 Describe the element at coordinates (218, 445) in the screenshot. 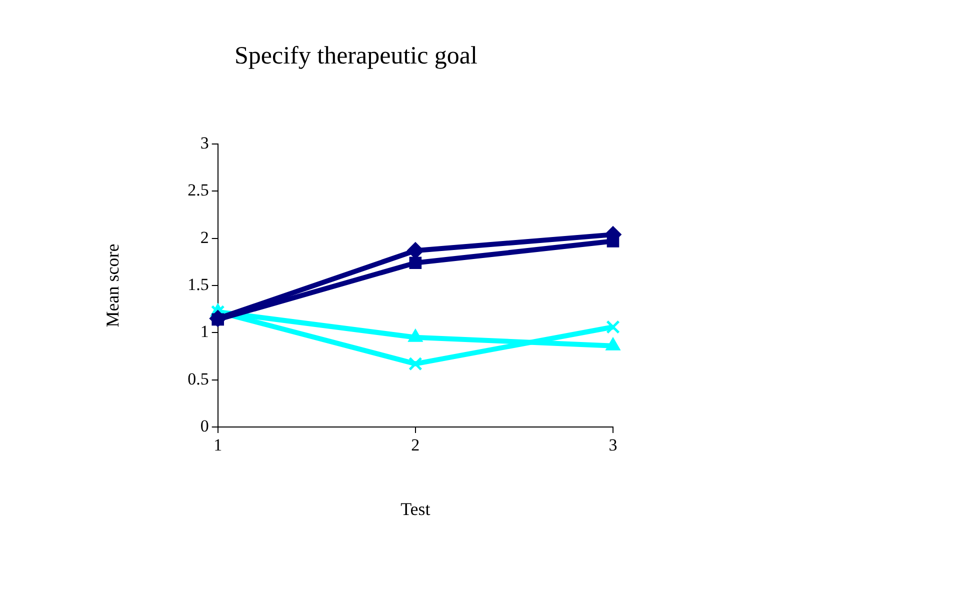

I see `x-tick-label: 1` at that location.